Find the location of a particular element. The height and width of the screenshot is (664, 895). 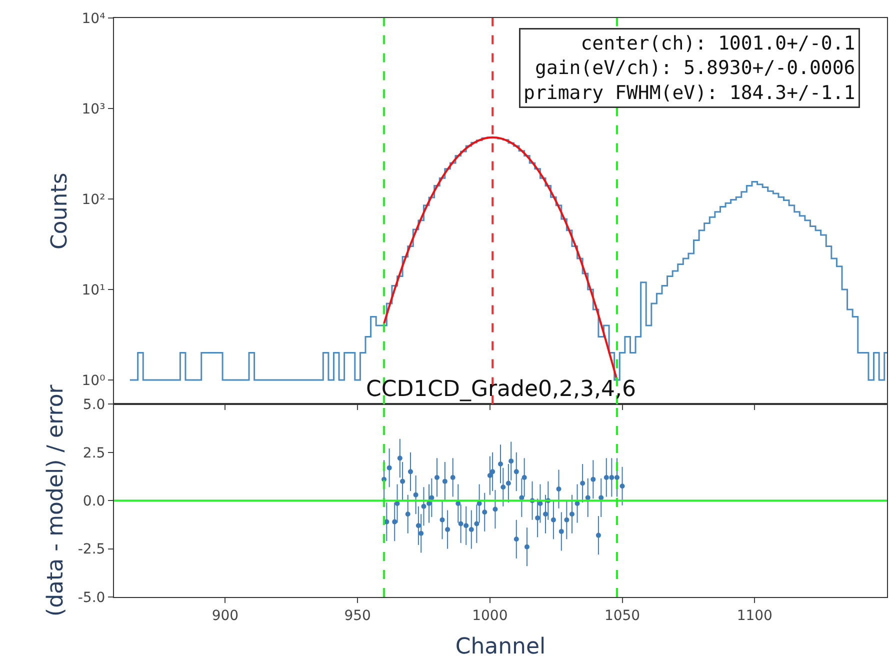

chart-title: CCD1CD_Grade0,2,3,4,6 is located at coordinates (501, 389).